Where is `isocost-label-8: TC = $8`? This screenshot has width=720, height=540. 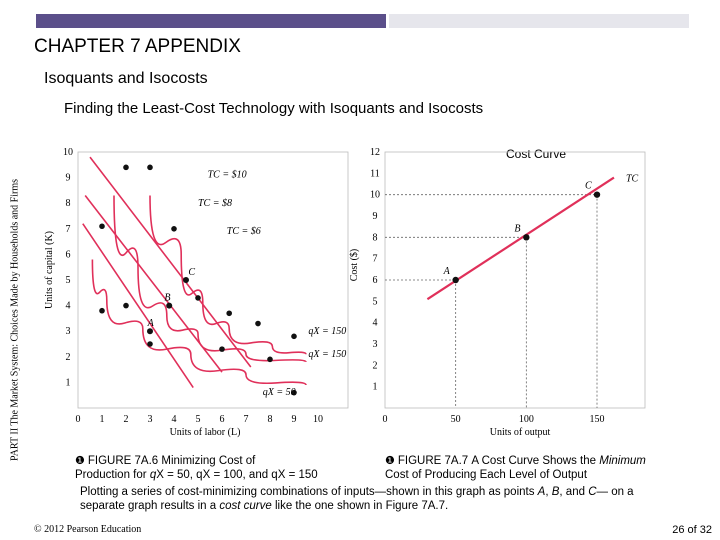
isocost-label-8: TC = $8 is located at coordinates (215, 203).